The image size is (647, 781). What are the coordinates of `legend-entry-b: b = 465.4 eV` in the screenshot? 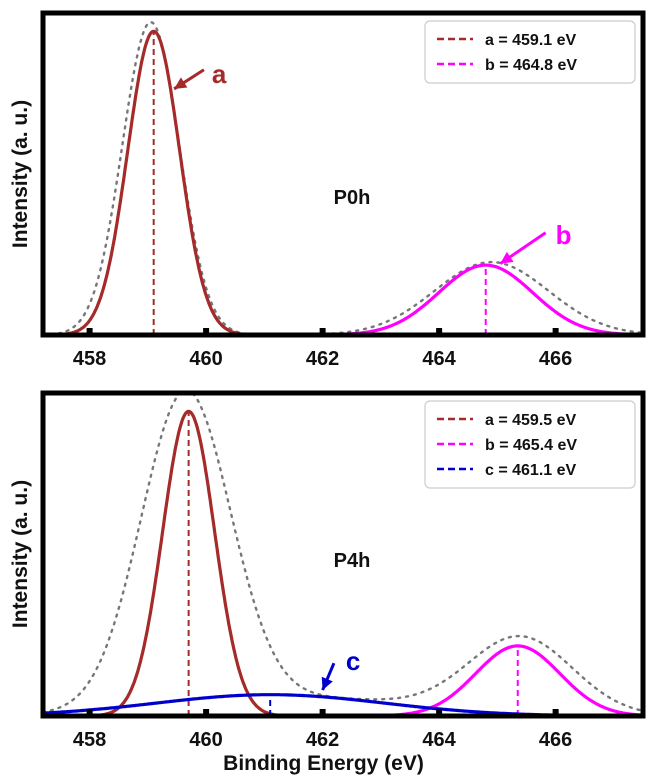 It's located at (531, 445).